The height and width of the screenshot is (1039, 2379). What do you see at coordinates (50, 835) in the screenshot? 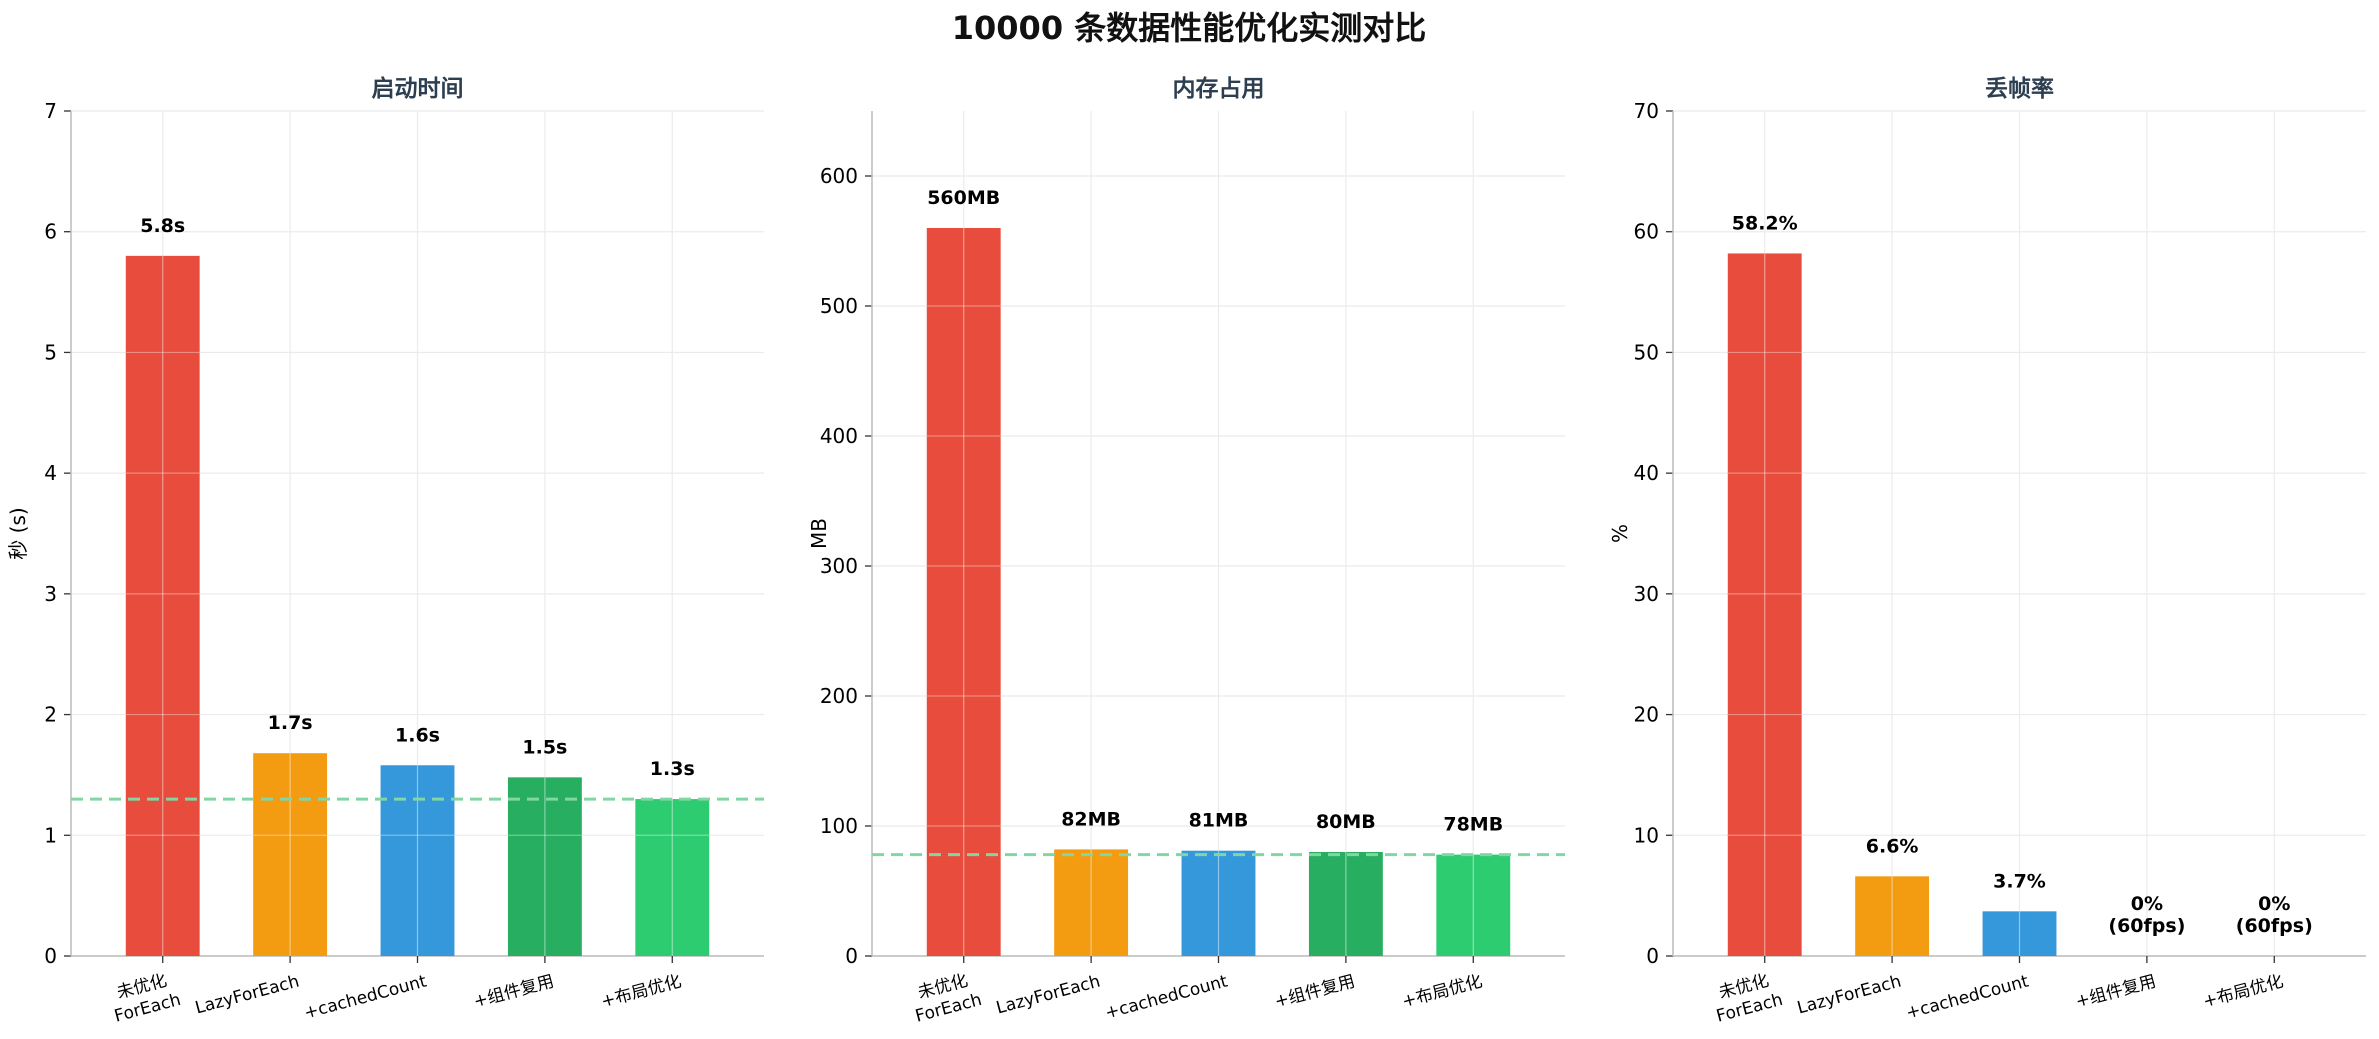
I see `y-tick-label: 1` at bounding box center [50, 835].